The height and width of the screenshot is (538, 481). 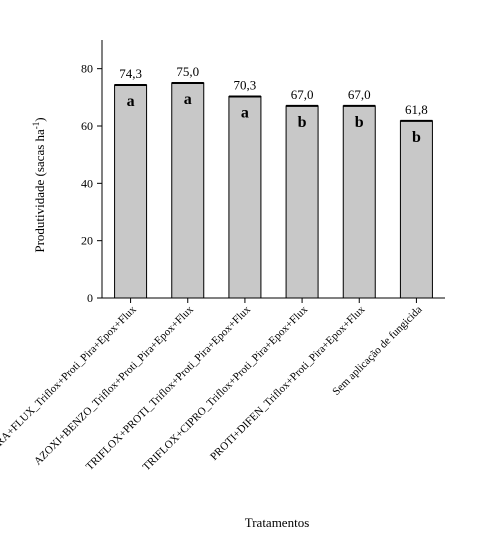 What do you see at coordinates (87, 183) in the screenshot?
I see `y-tick-label: 40` at bounding box center [87, 183].